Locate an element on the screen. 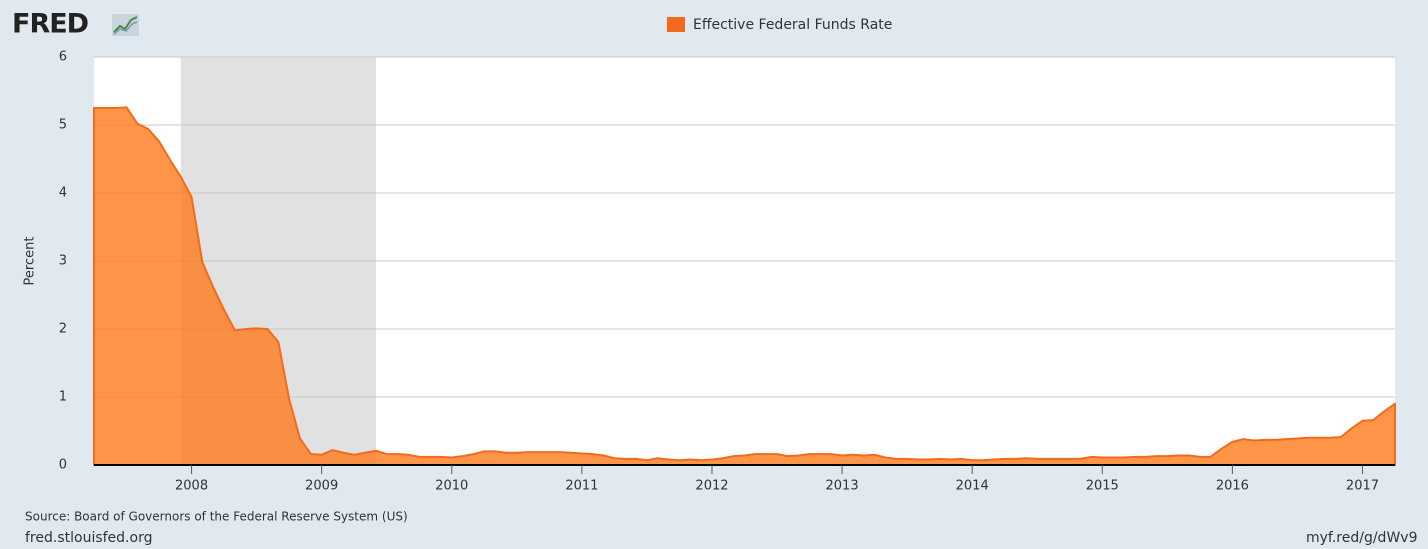 The image size is (1428, 549). y-axis-label: Percent is located at coordinates (30, 261).